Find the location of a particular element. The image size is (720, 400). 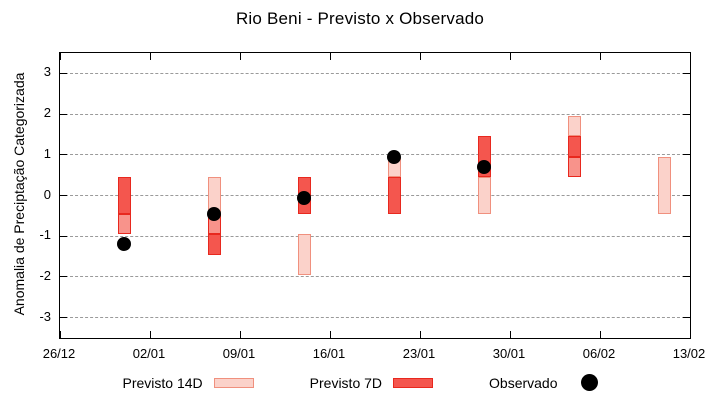

legend-item-previsto-14d: Previsto 14D is located at coordinates (188, 383).